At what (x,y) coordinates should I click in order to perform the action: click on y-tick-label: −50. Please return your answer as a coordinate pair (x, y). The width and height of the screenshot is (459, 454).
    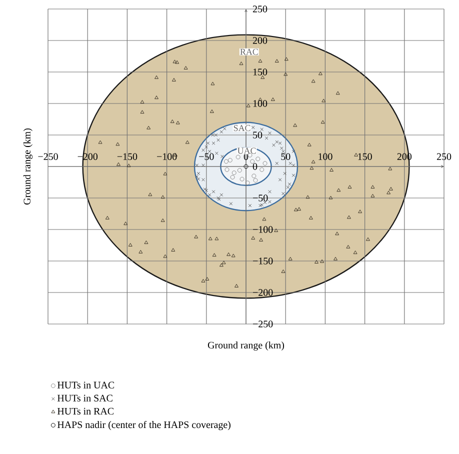
    Looking at the image, I should click on (260, 198).